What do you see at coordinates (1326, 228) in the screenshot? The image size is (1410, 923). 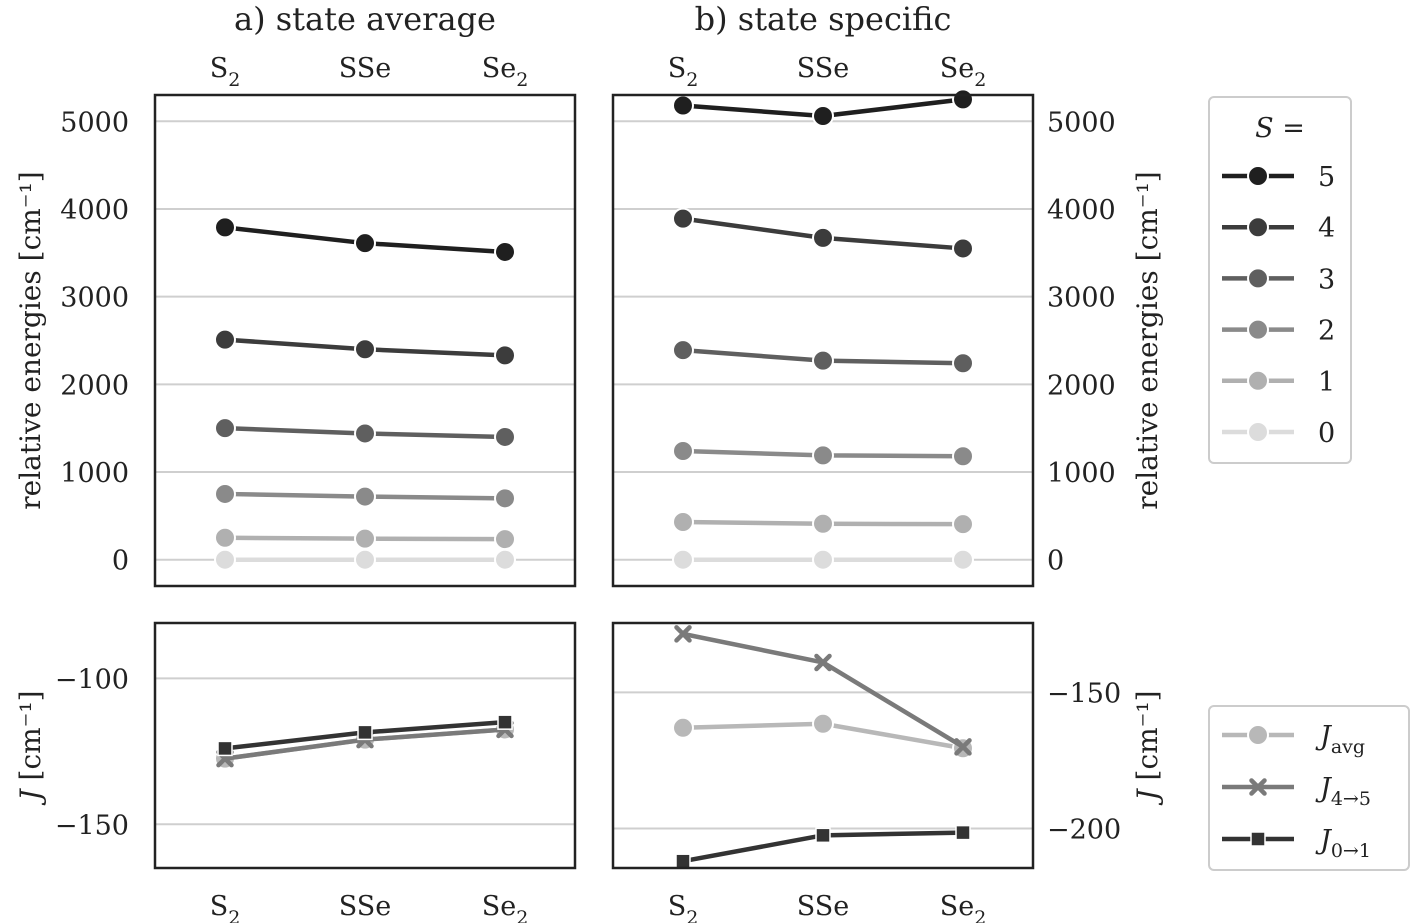 I see `legend-label: 4` at bounding box center [1326, 228].